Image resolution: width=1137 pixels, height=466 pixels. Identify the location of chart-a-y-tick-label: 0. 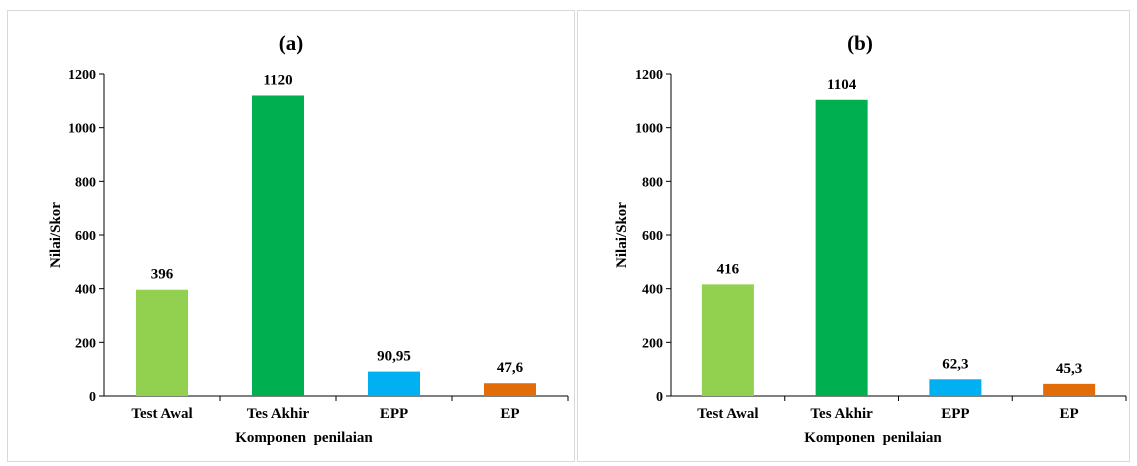
(92, 397).